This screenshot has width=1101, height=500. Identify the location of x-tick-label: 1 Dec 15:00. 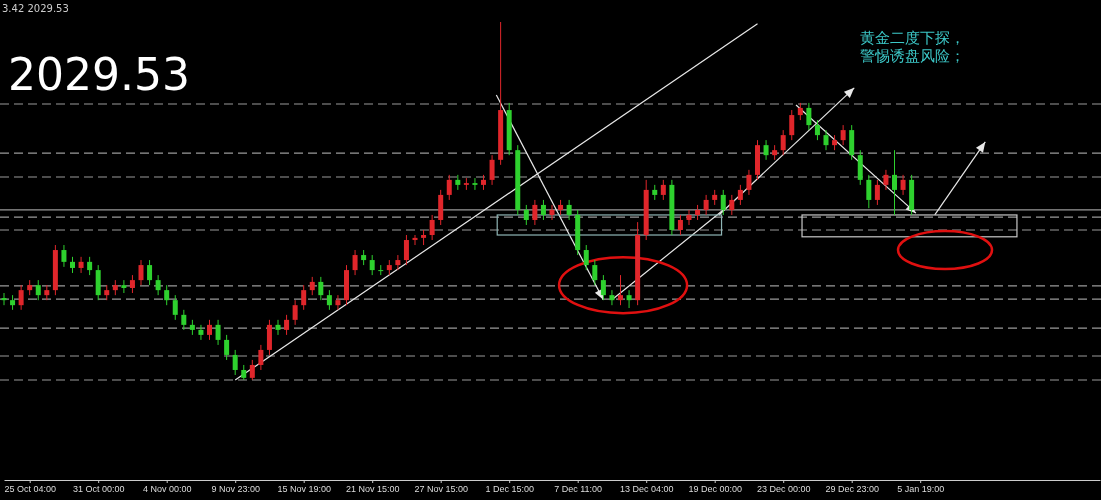
(509, 489).